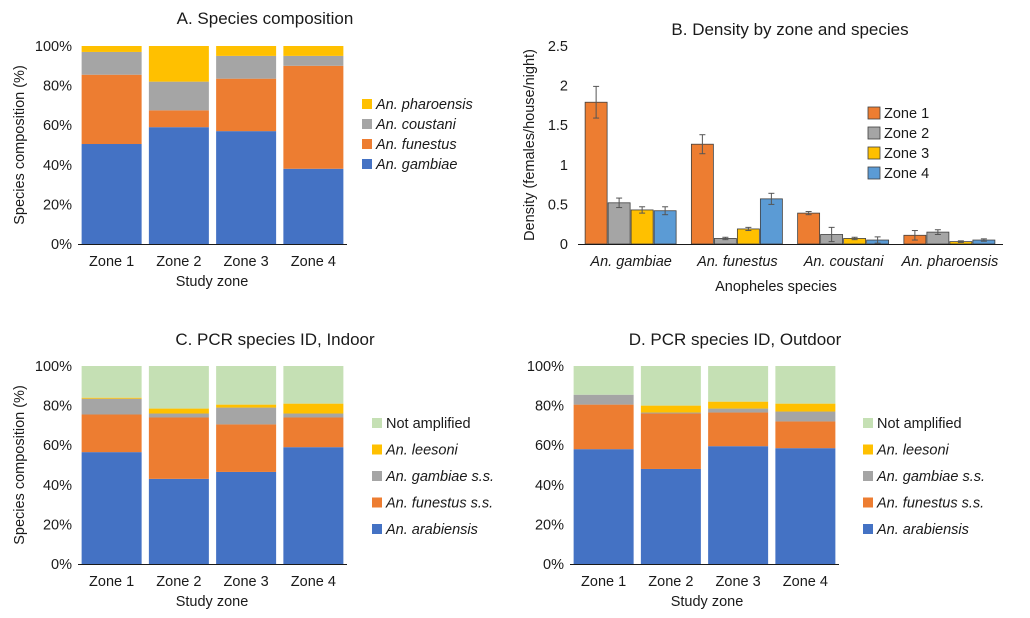 The image size is (1030, 618). Describe the element at coordinates (416, 125) in the screenshot. I see `legend-entry: An. coustani` at that location.